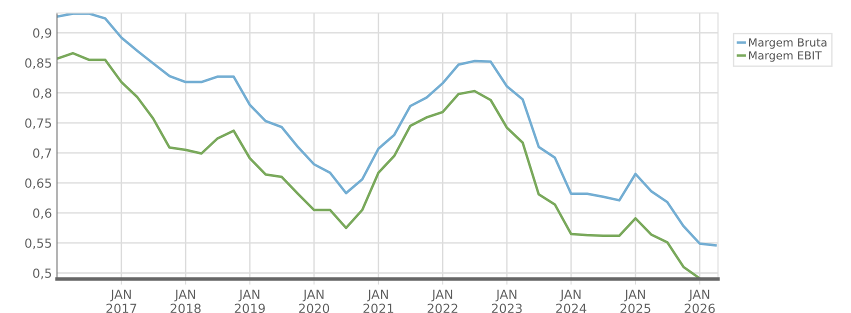 The width and height of the screenshot is (851, 313). I want to click on y-tick-label: 0,65, so click(38, 184).